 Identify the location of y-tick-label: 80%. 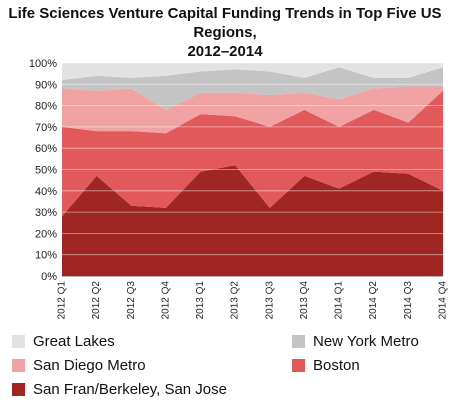
(46, 107).